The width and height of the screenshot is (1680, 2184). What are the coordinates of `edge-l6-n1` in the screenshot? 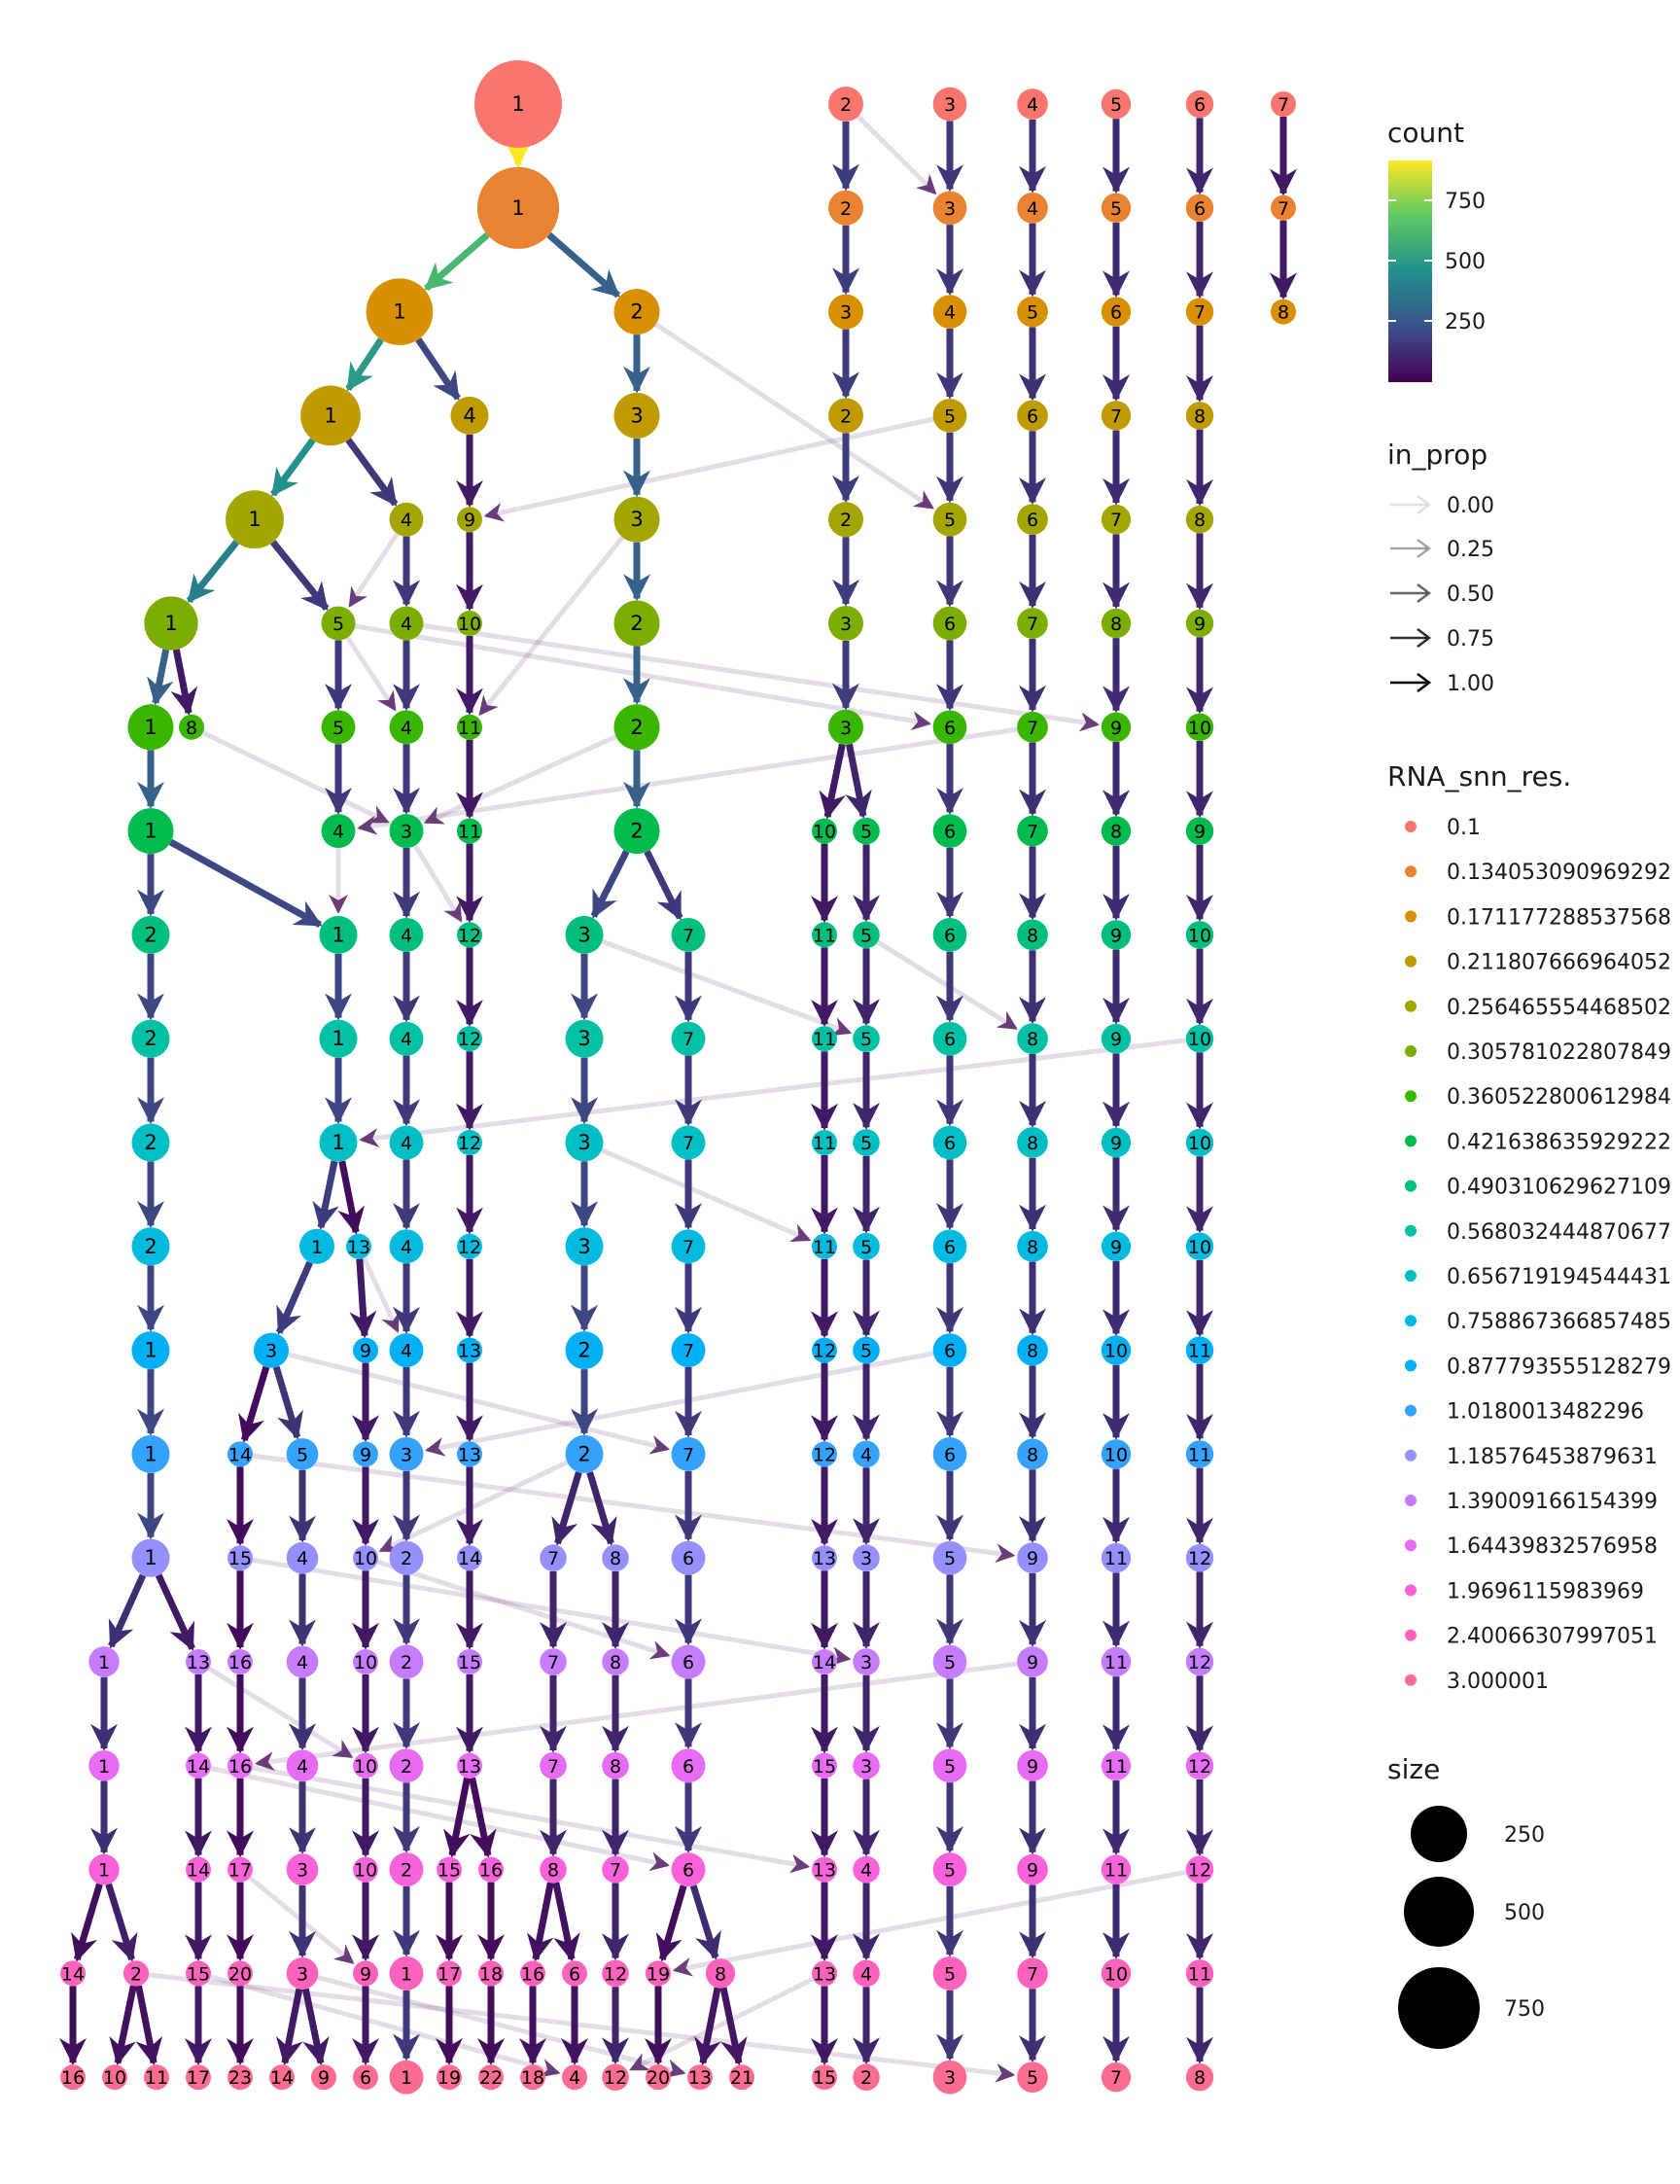 It's located at (160, 677).